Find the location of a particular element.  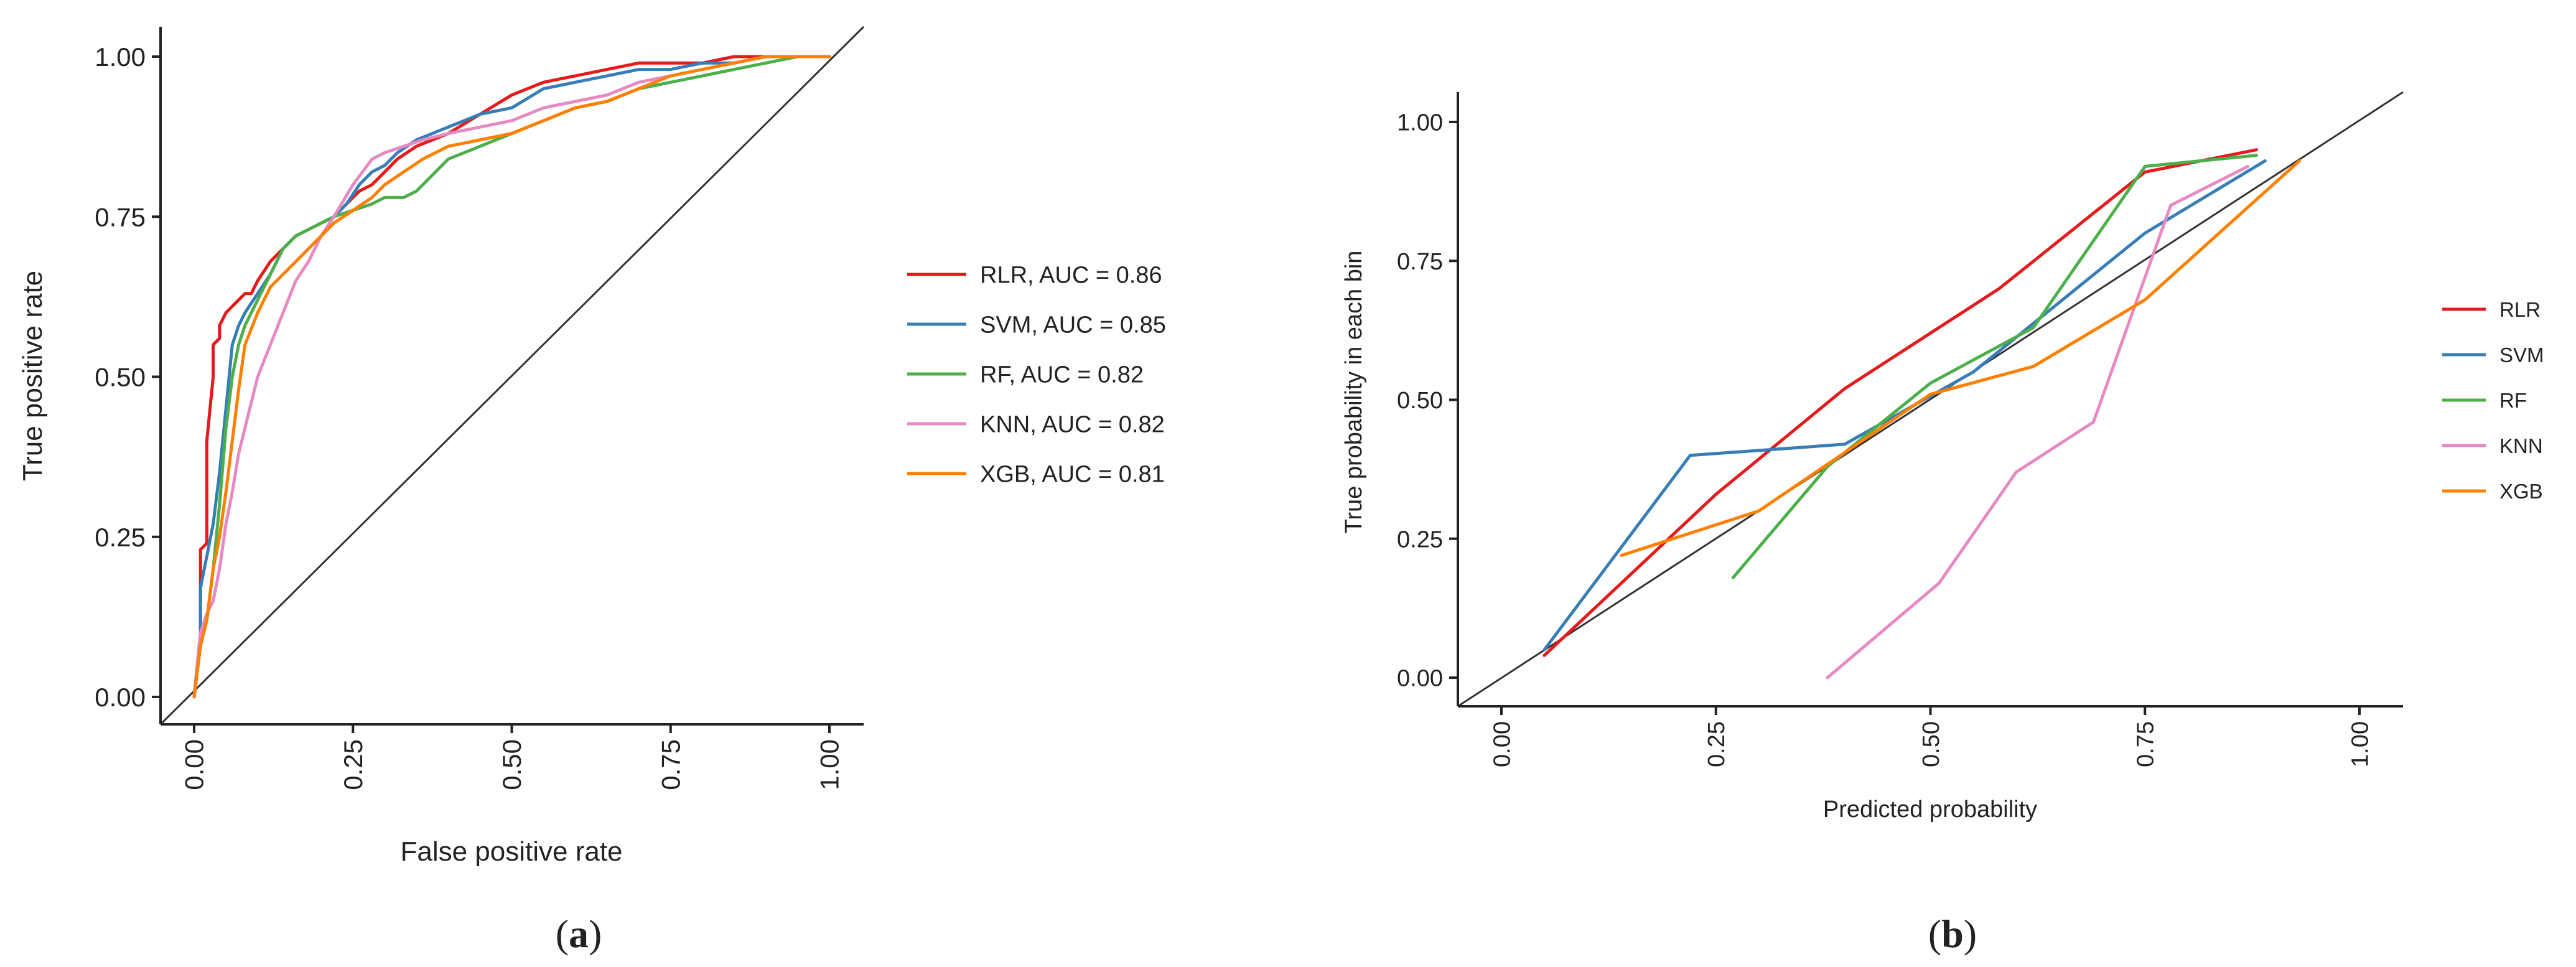

roc-x-axis-label: False positive rate is located at coordinates (511, 851).